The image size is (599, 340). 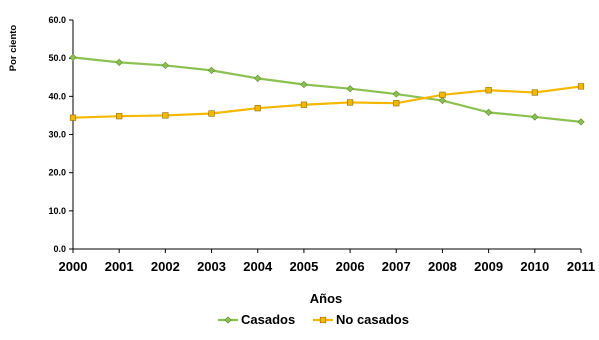 What do you see at coordinates (258, 266) in the screenshot?
I see `x-tick-label: 2004` at bounding box center [258, 266].